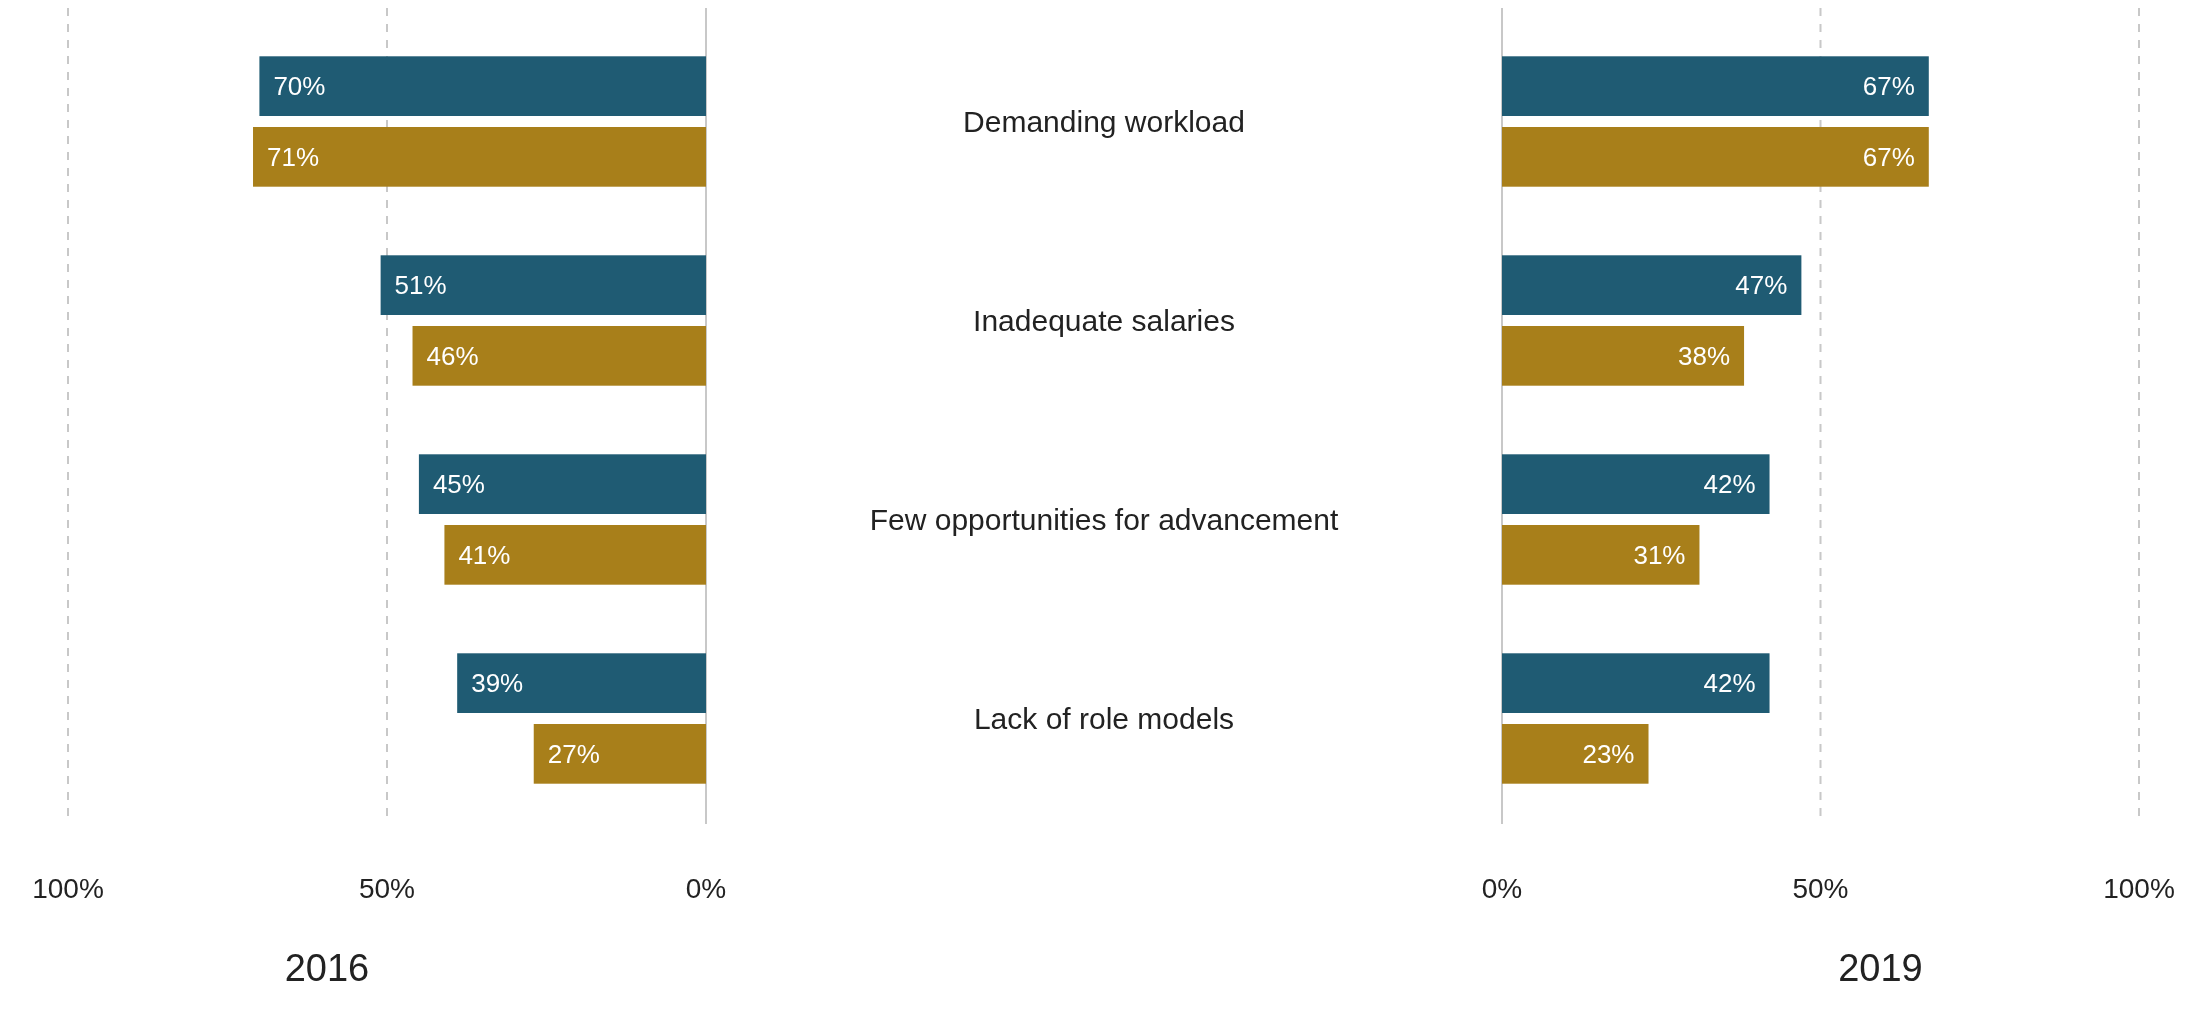 The image size is (2201, 1010). I want to click on data-label: 47%, so click(1761, 285).